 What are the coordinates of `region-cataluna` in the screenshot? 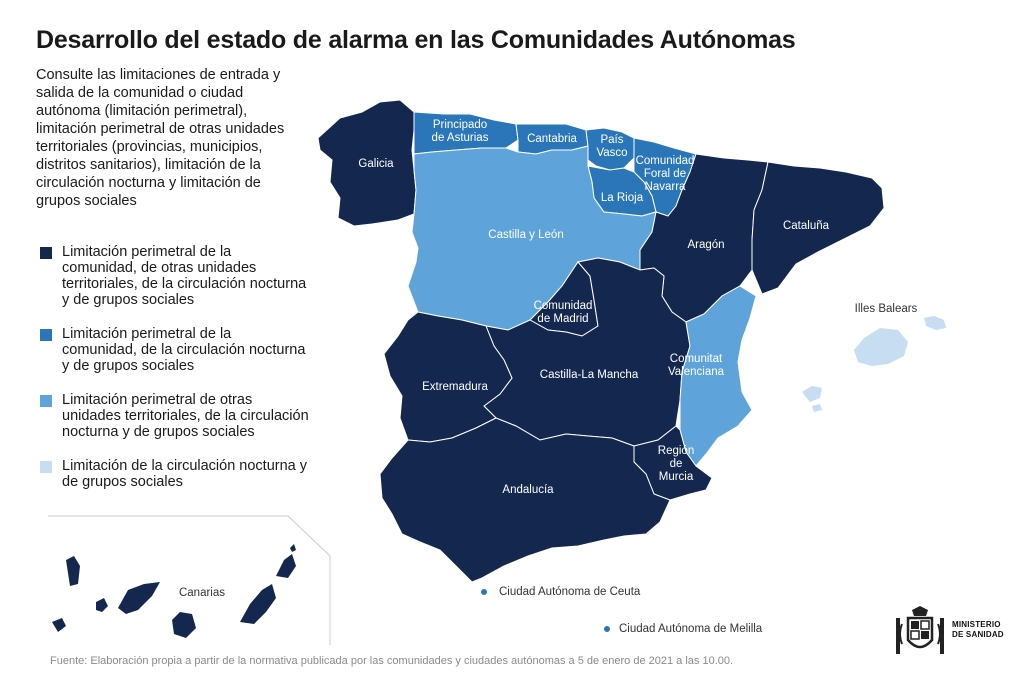 It's located at (818, 228).